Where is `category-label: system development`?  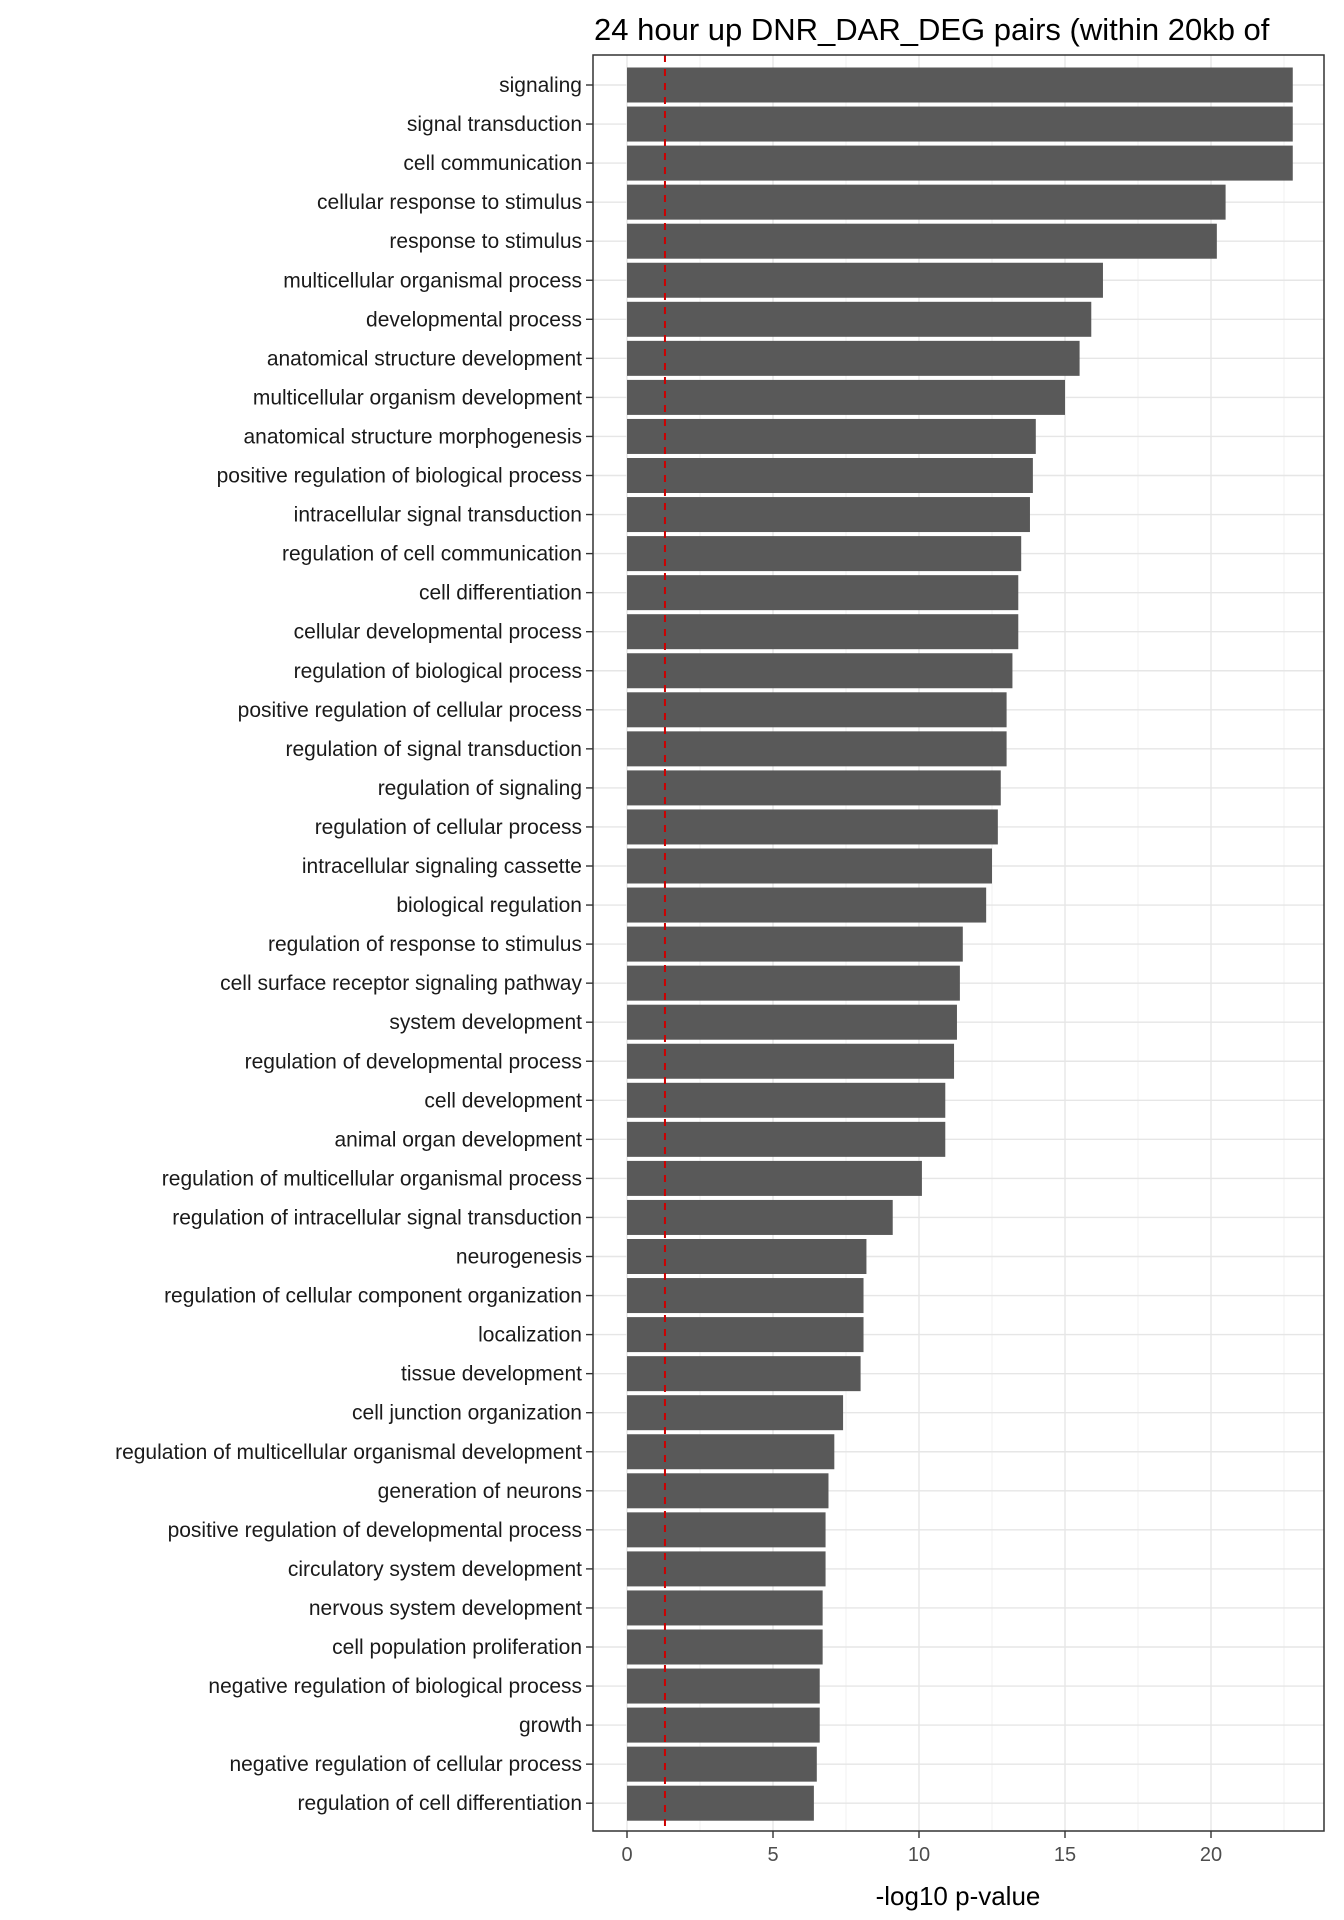 category-label: system development is located at coordinates (485, 1022).